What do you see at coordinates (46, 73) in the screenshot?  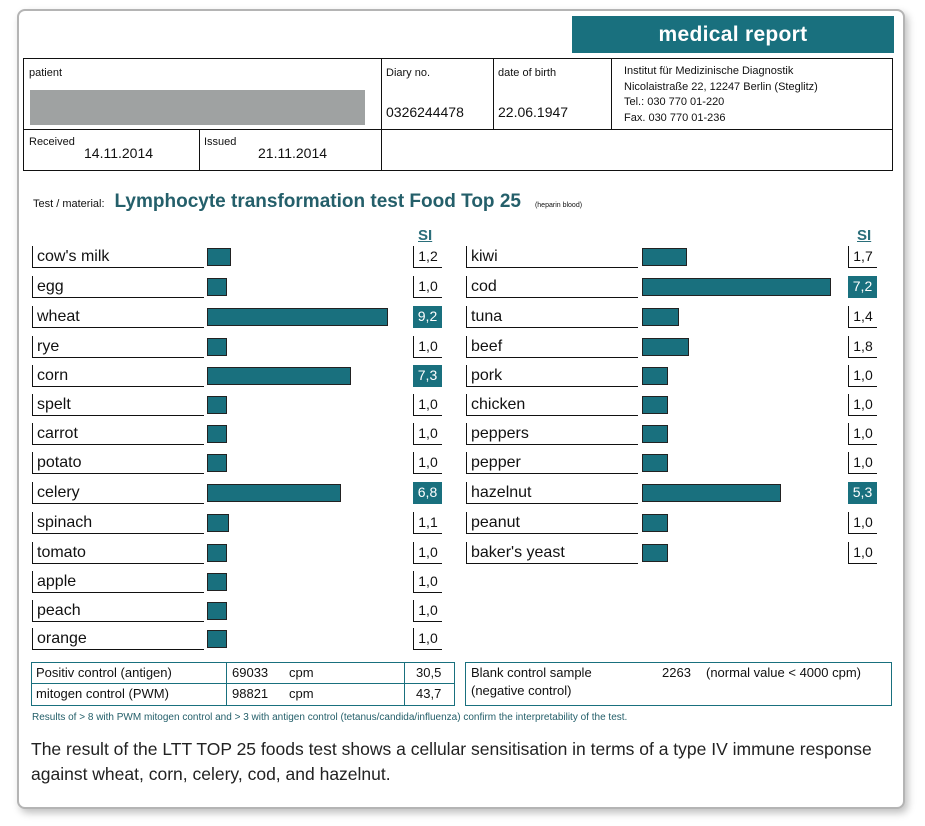 I see `patient-label: patient` at bounding box center [46, 73].